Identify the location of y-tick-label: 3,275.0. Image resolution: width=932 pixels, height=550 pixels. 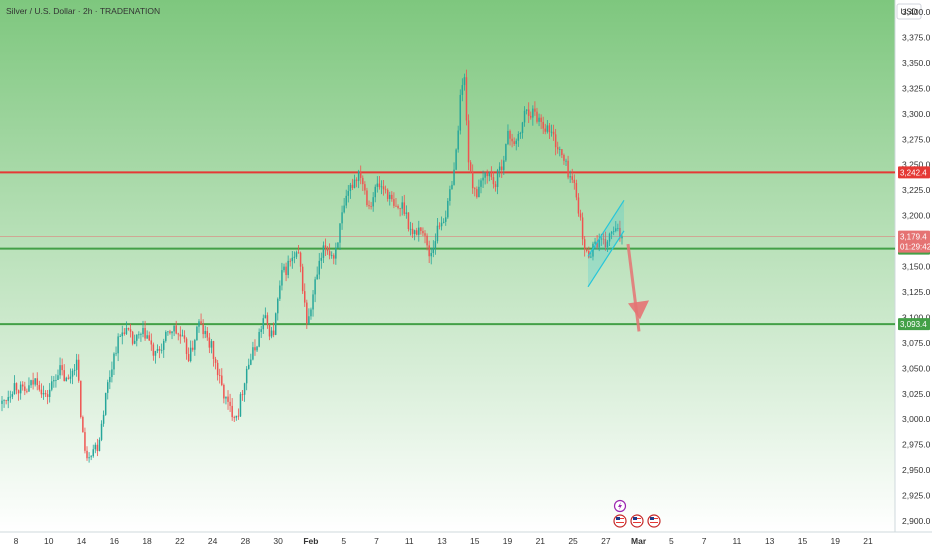
(916, 139).